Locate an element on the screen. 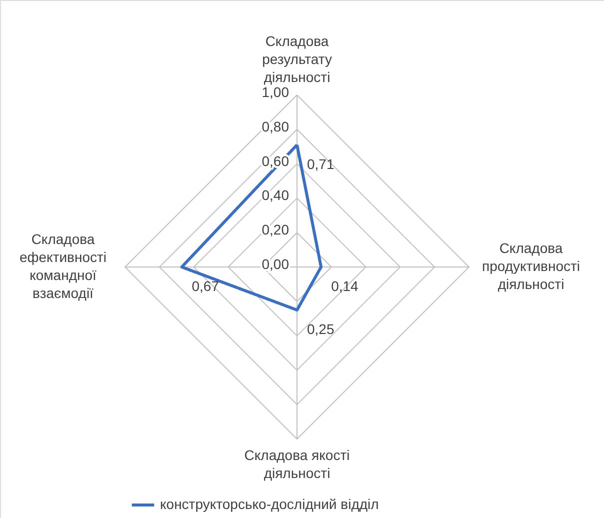  data-label: 0,67 is located at coordinates (206, 286).